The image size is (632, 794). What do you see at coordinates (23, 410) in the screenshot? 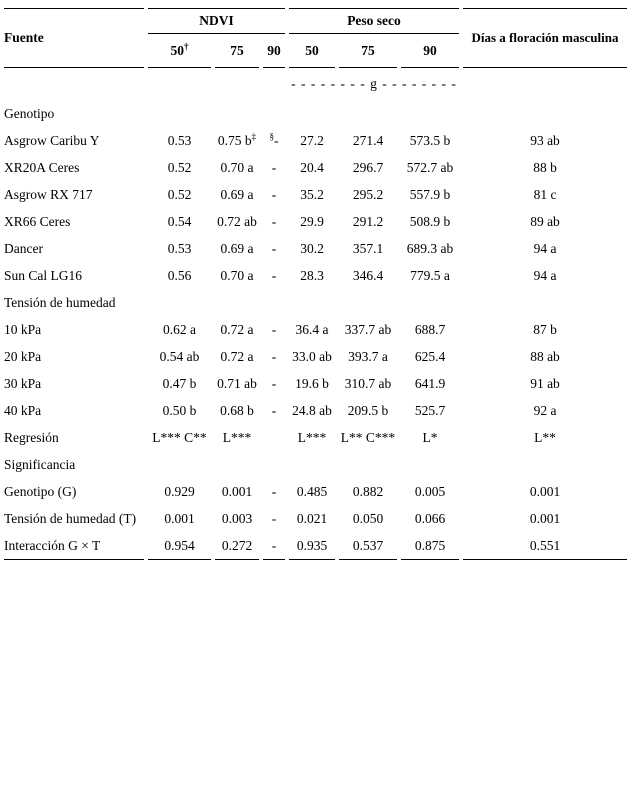
I see `row-label: 40 kPa` at bounding box center [23, 410].